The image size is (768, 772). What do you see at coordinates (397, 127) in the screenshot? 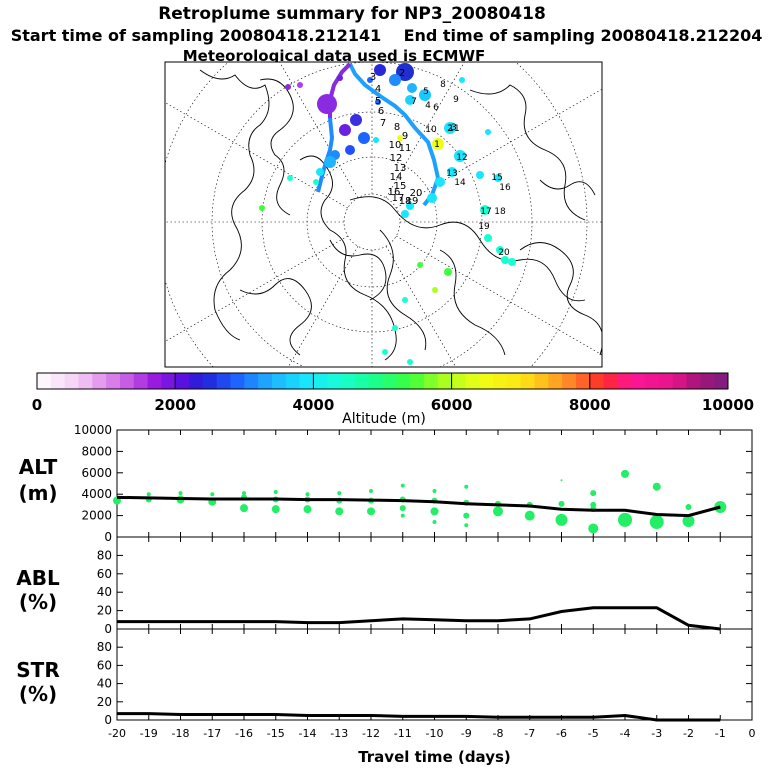
I see `track-day-label: 8` at bounding box center [397, 127].